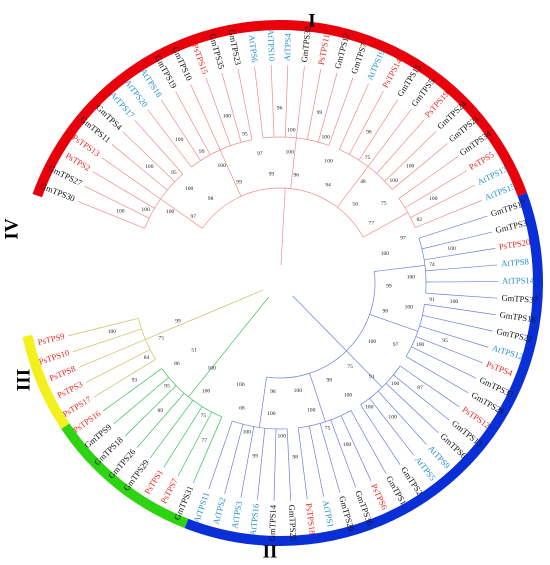  I want to click on clade-stem-III, so click(244, 327).